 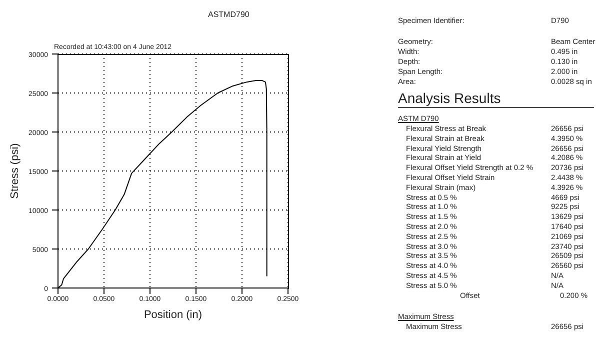 What do you see at coordinates (173, 315) in the screenshot?
I see `x-axis-title: Position (in)` at bounding box center [173, 315].